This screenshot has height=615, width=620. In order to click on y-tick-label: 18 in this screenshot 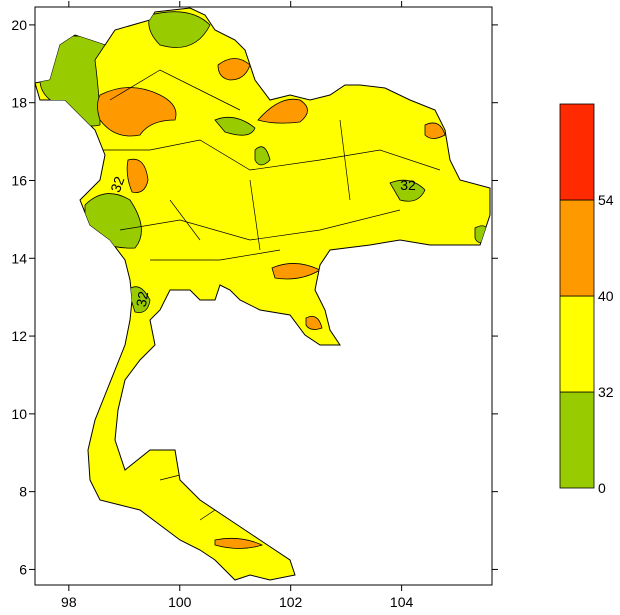, I will do `click(19, 103)`.